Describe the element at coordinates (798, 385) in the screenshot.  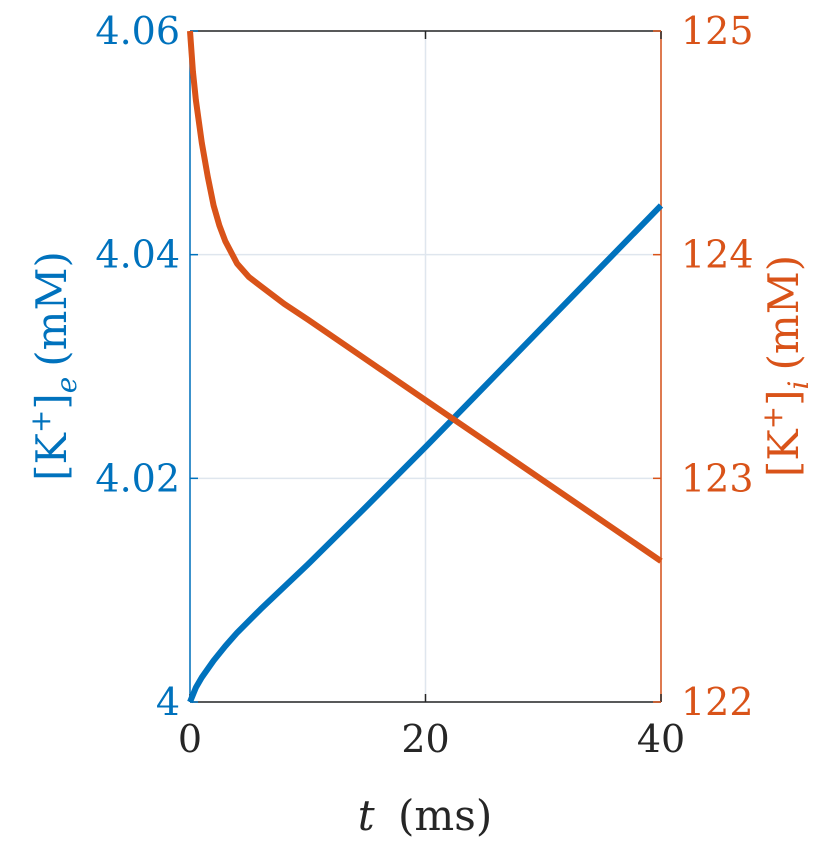
I see `y-right-title-sub: i` at that location.